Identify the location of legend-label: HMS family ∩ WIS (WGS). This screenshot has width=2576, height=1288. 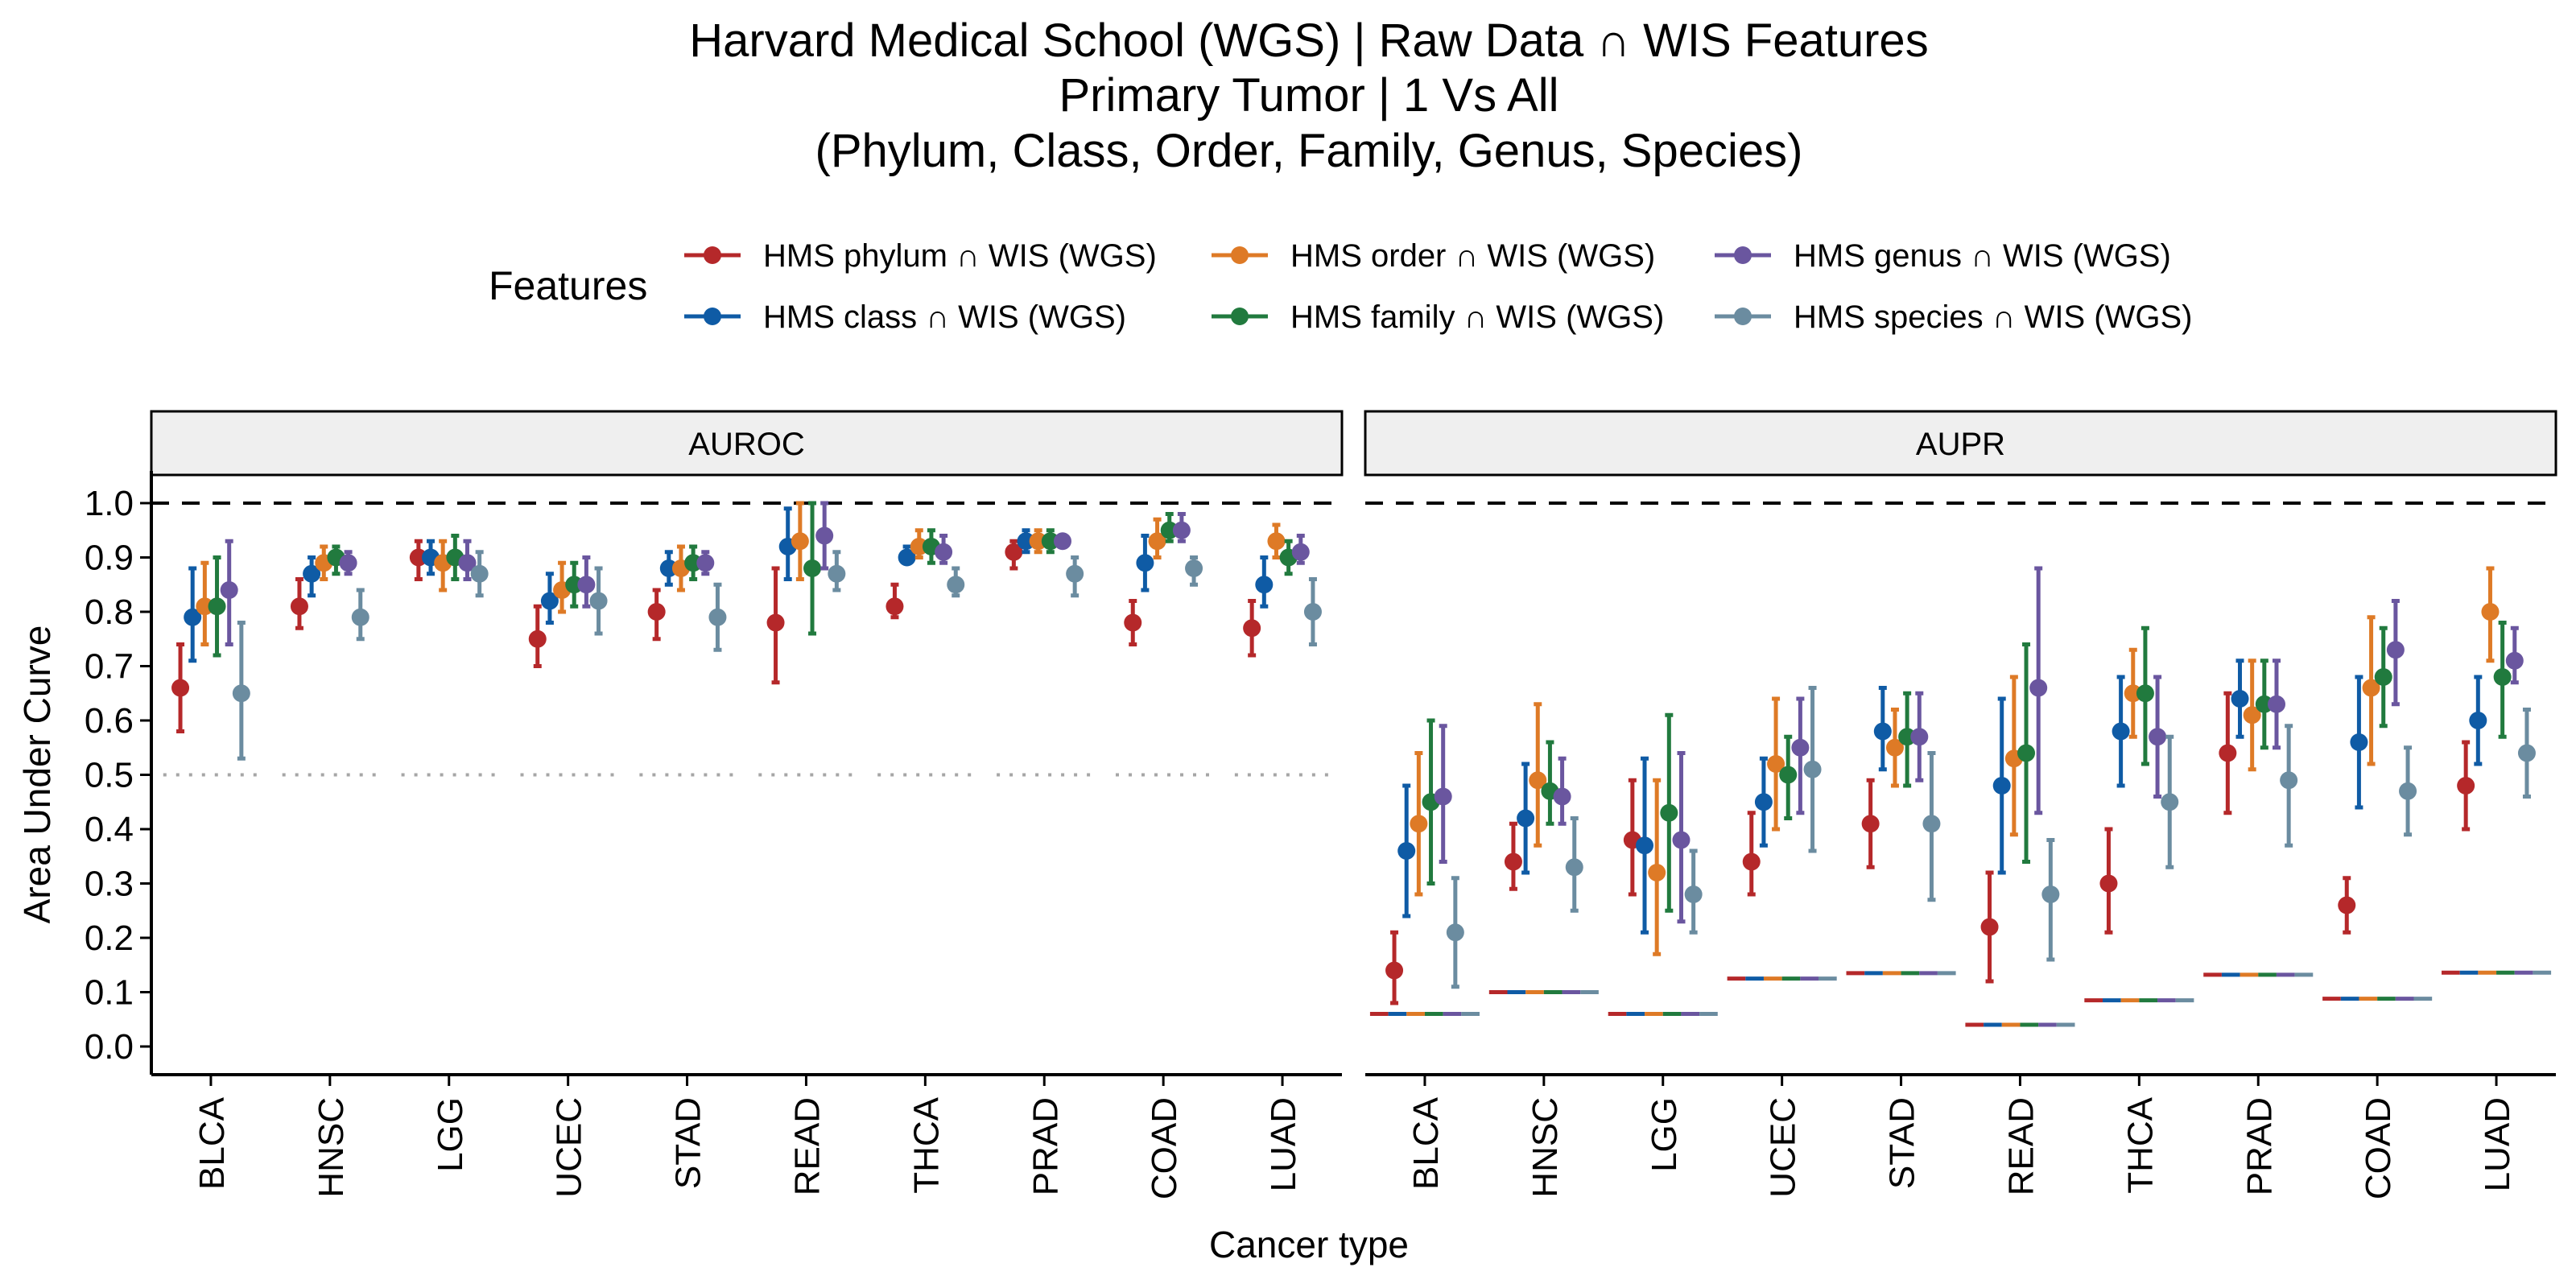
(1477, 317).